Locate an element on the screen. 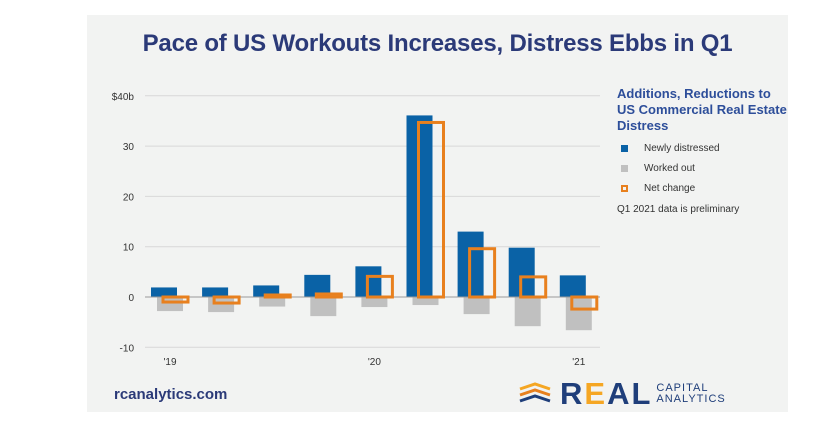  legend-label: Newly distressed is located at coordinates (682, 148).